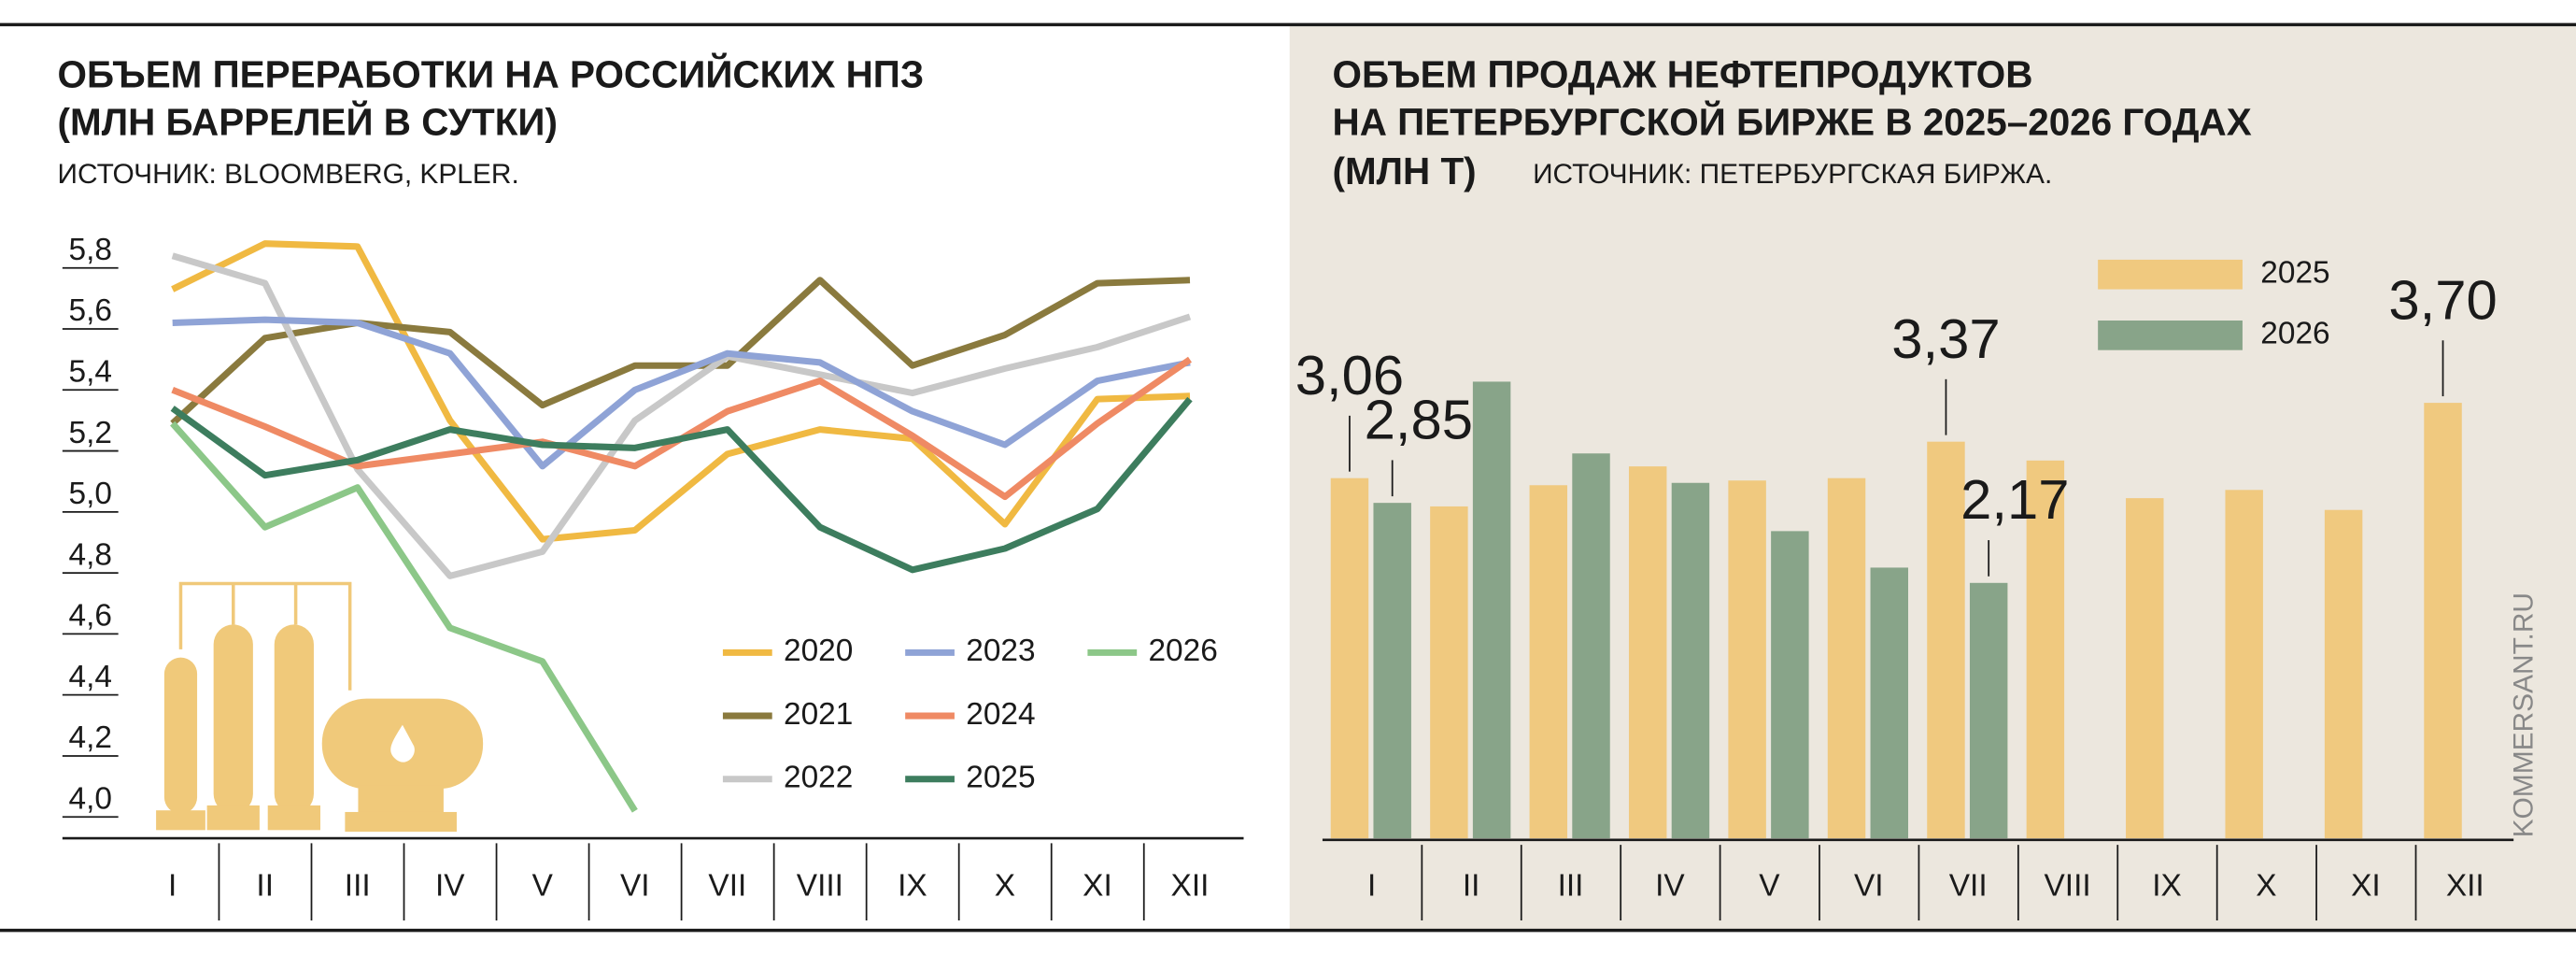  I want to click on y-tick-label: 4,4, so click(90, 677).